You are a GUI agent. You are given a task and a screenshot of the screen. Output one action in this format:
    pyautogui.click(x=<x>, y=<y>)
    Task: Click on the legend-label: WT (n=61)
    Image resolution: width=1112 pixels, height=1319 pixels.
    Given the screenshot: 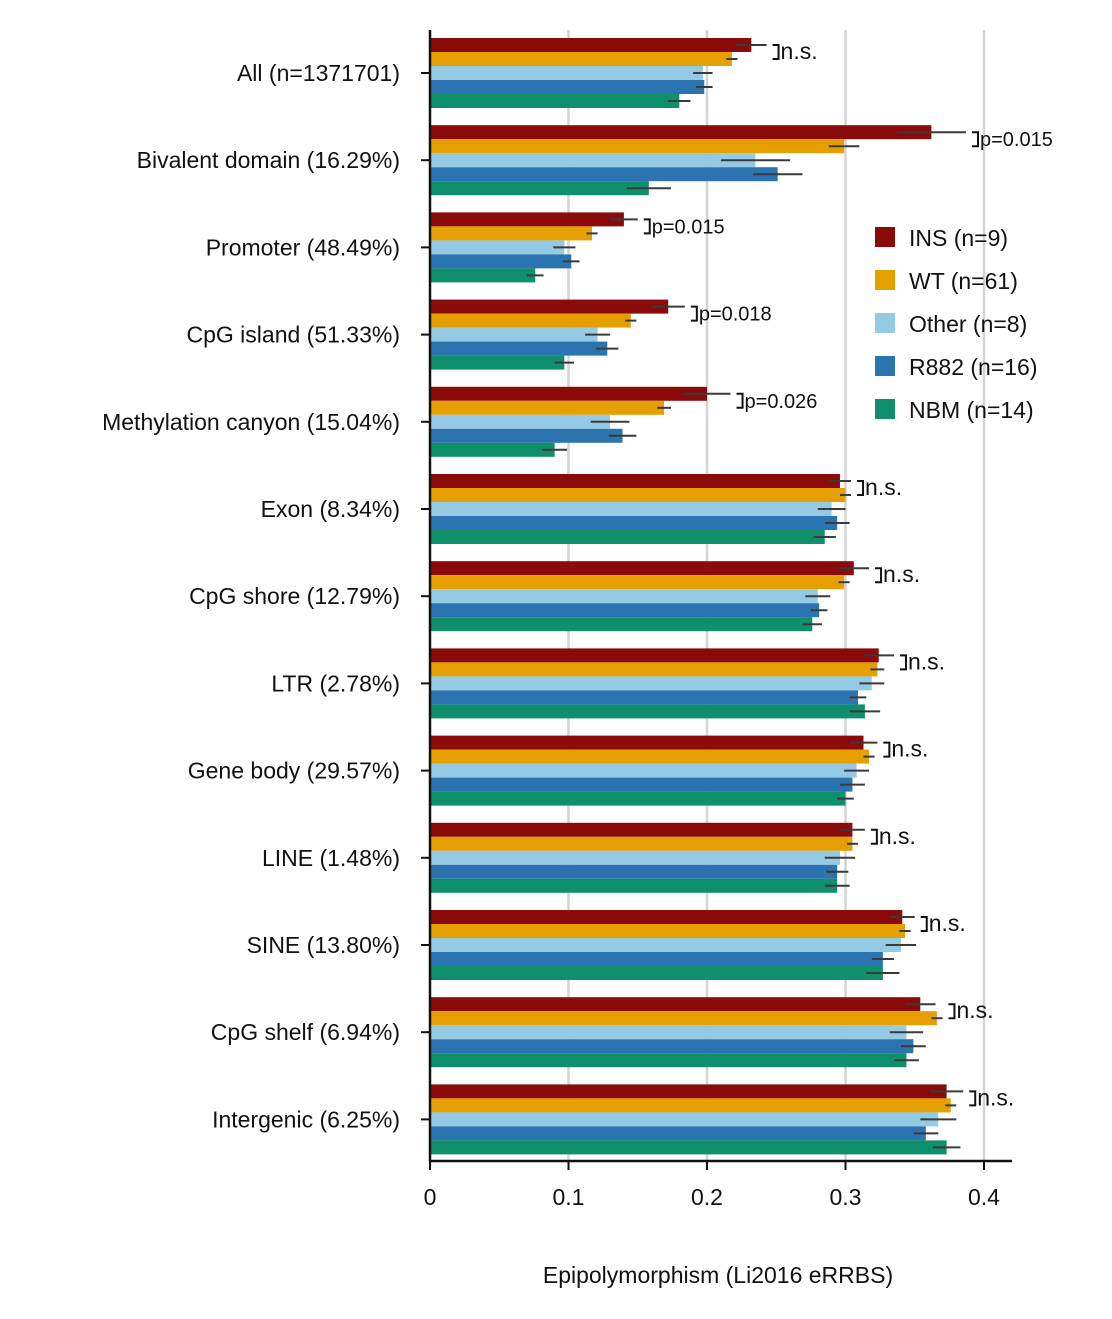 What is the action you would take?
    pyautogui.click(x=963, y=281)
    